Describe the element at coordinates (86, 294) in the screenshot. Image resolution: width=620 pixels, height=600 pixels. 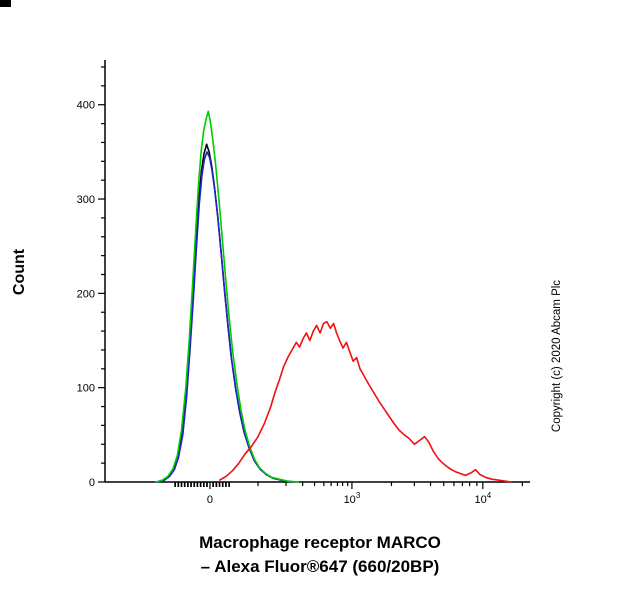
I see `y-tick-label: 200` at that location.